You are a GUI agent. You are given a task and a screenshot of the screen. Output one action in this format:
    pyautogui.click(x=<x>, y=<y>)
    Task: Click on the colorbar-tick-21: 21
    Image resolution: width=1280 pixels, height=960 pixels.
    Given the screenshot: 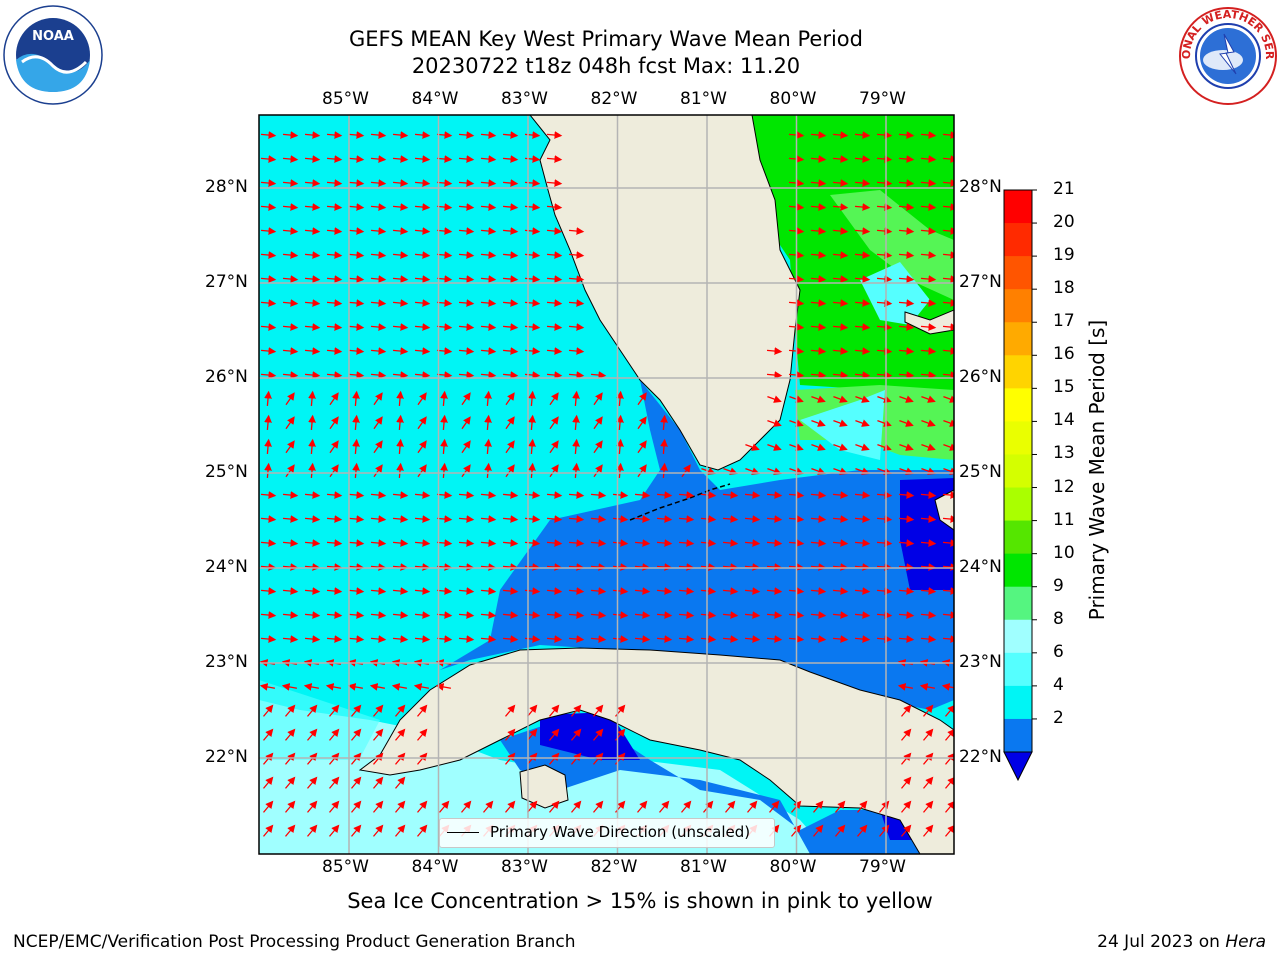 What is the action you would take?
    pyautogui.click(x=1064, y=189)
    